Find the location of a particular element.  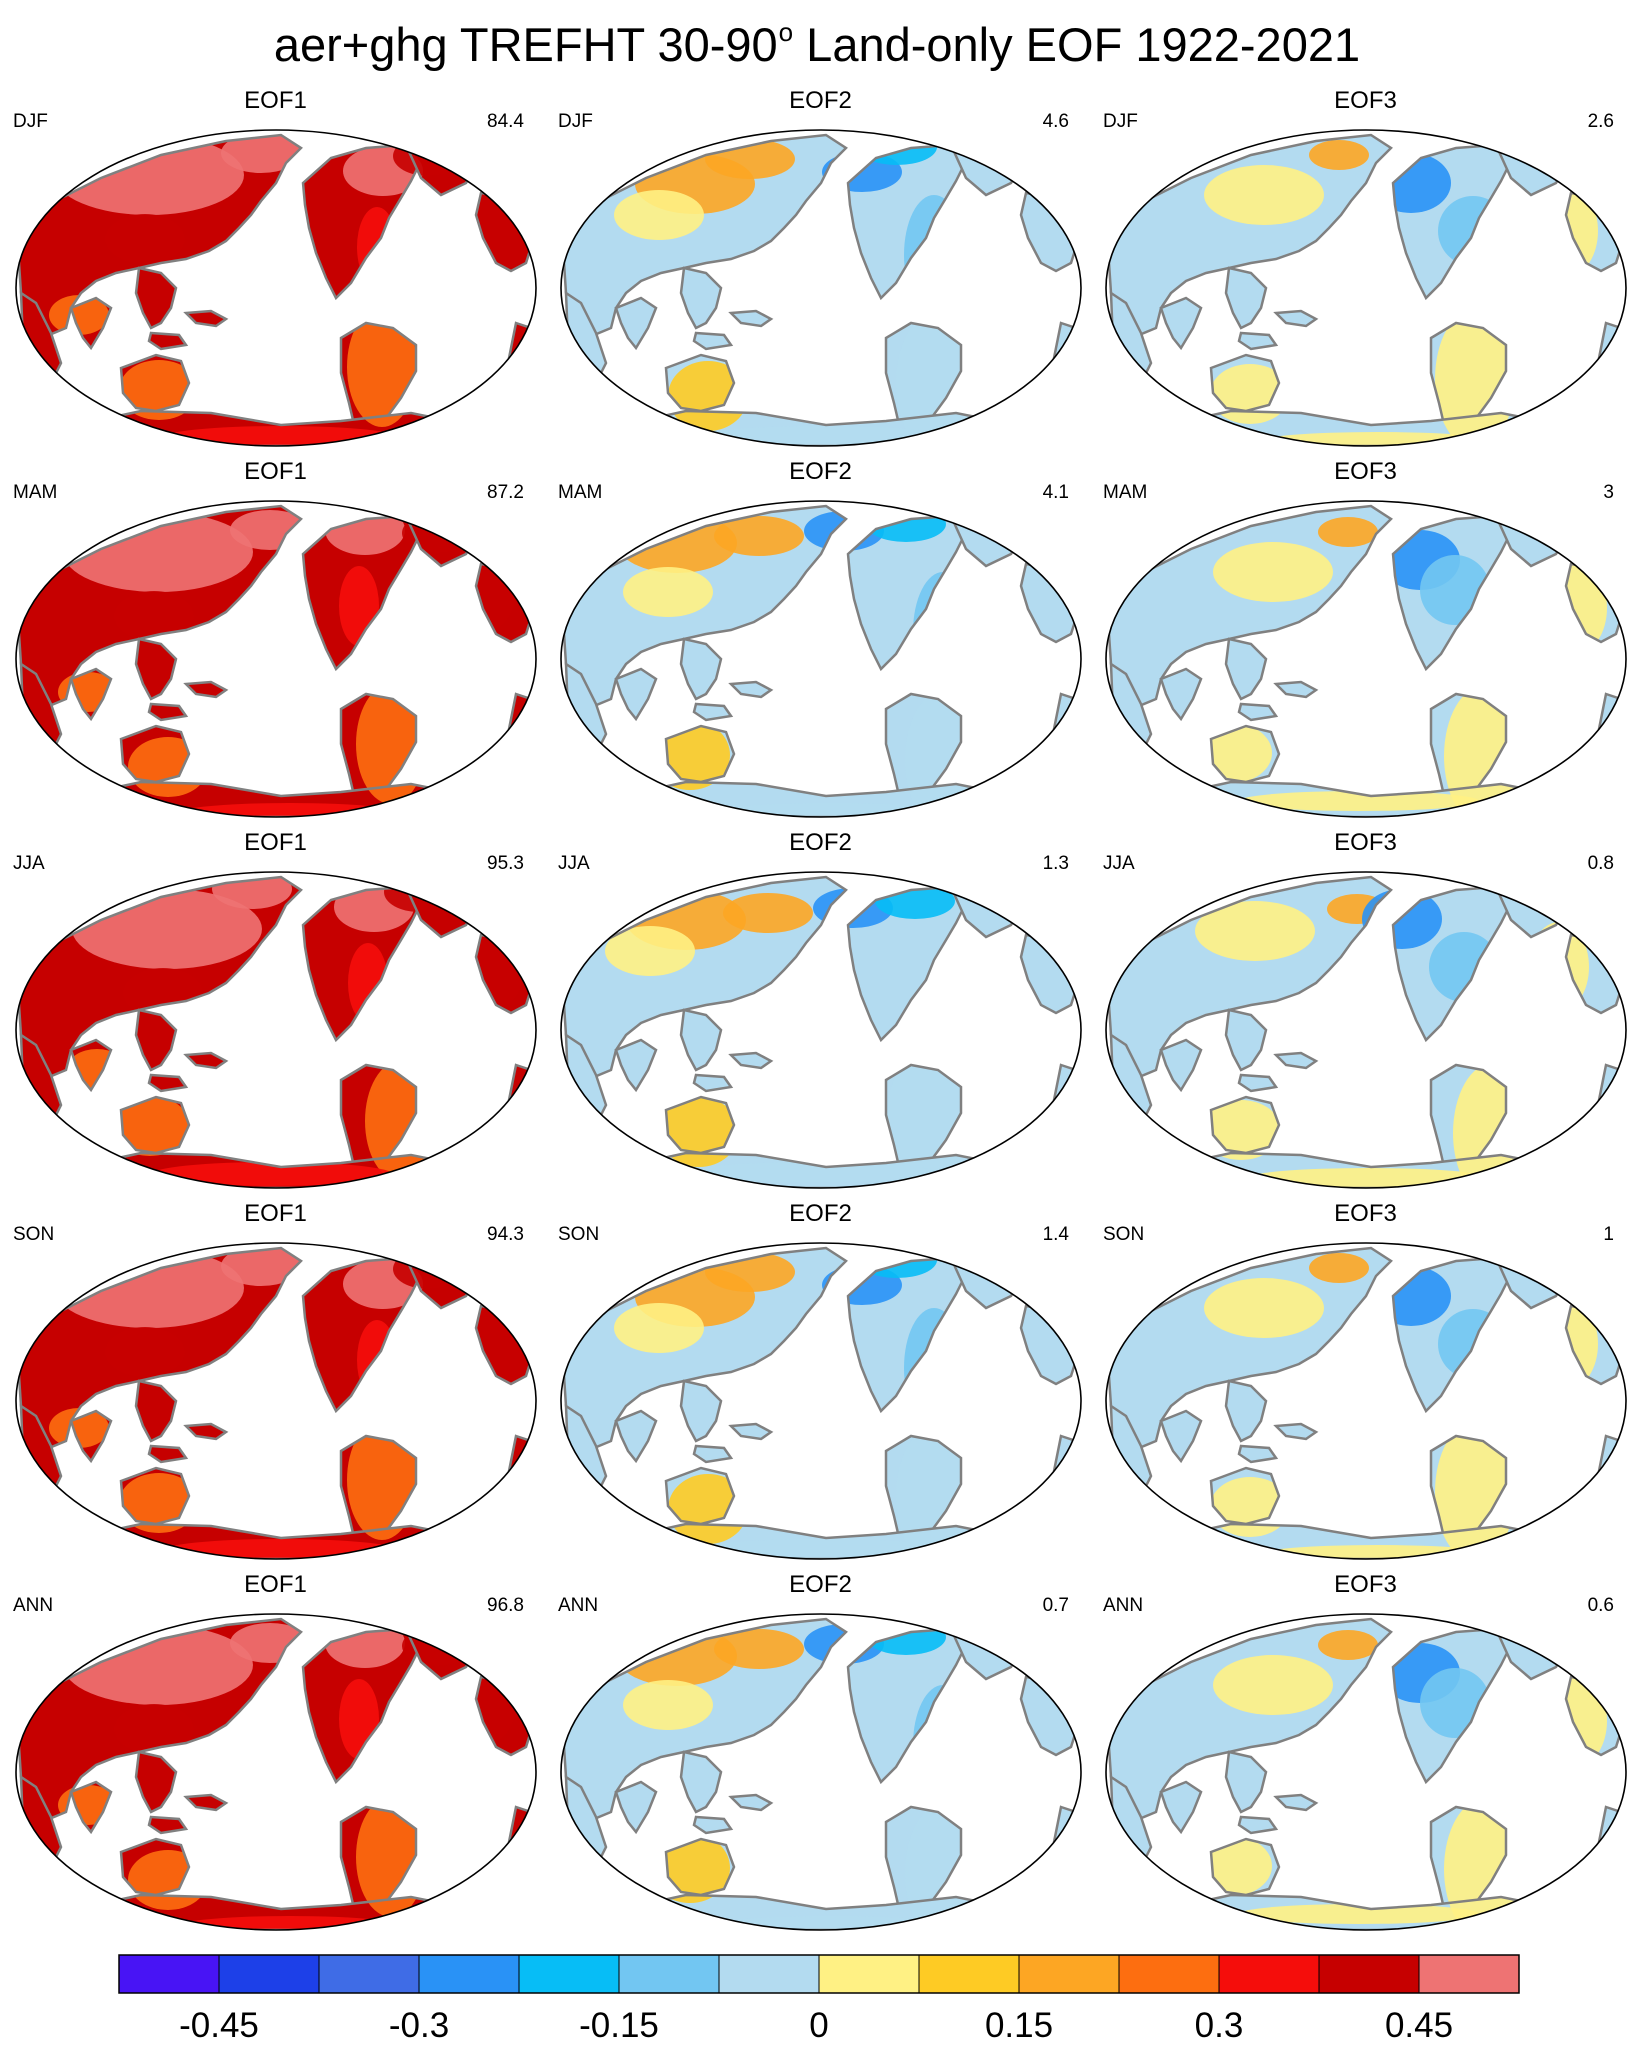

map-panel: EOF2 ANN 0.7 is located at coordinates (820, 1753).